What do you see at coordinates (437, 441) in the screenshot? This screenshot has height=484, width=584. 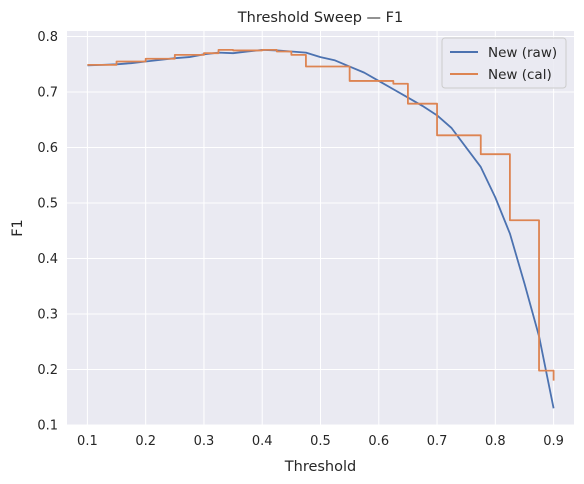 I see `x-tick-label: 0.7` at bounding box center [437, 441].